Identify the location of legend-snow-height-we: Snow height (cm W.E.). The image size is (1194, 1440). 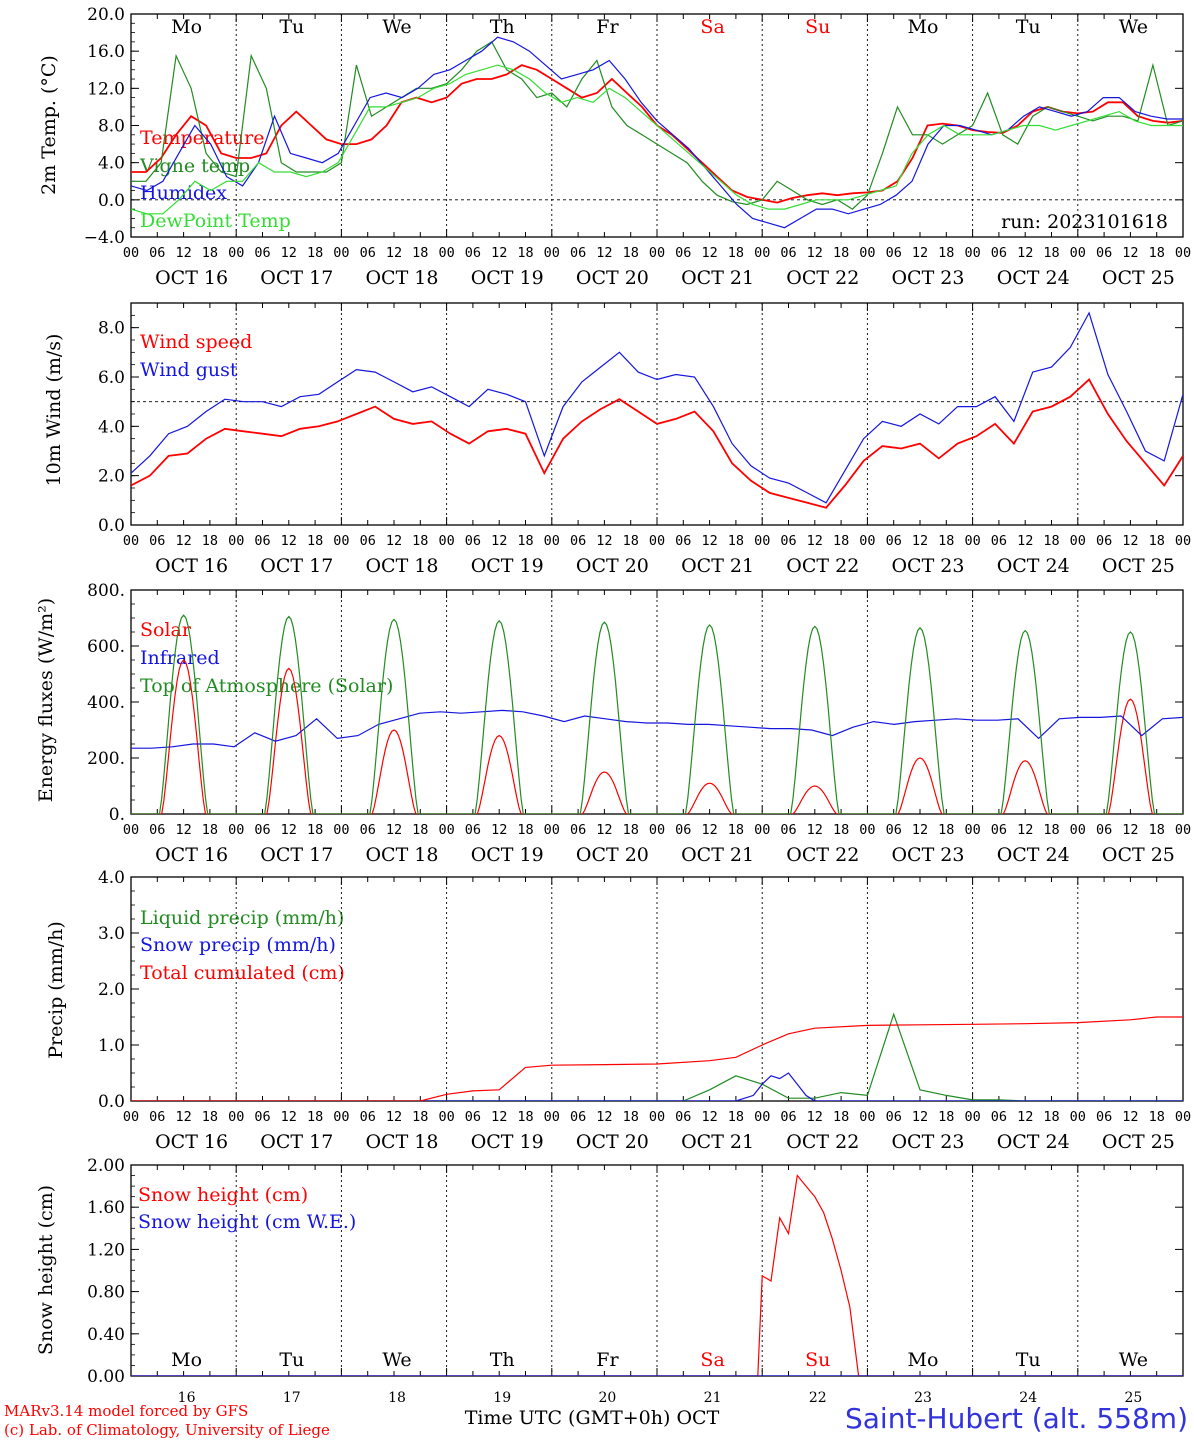
(247, 1222).